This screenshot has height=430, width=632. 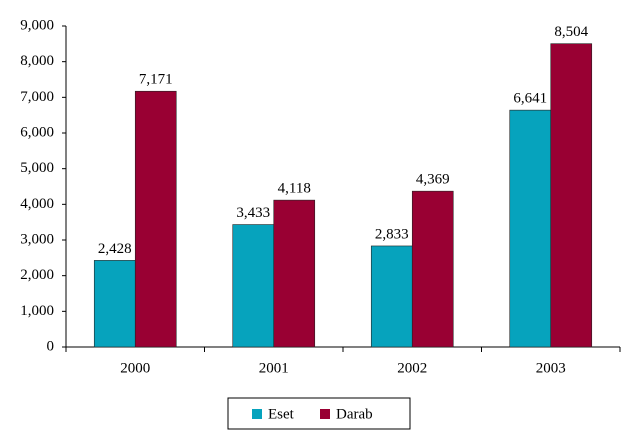 I want to click on y-tick-label: 0, so click(x=51, y=346).